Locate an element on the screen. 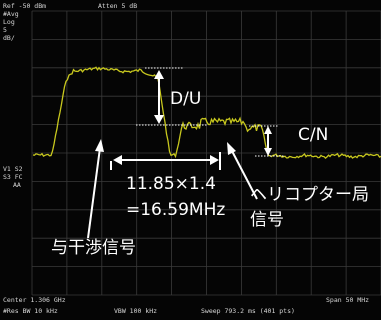 The height and width of the screenshot is (320, 381). bandwidth-calc-line2: =16.59MHz is located at coordinates (176, 210).